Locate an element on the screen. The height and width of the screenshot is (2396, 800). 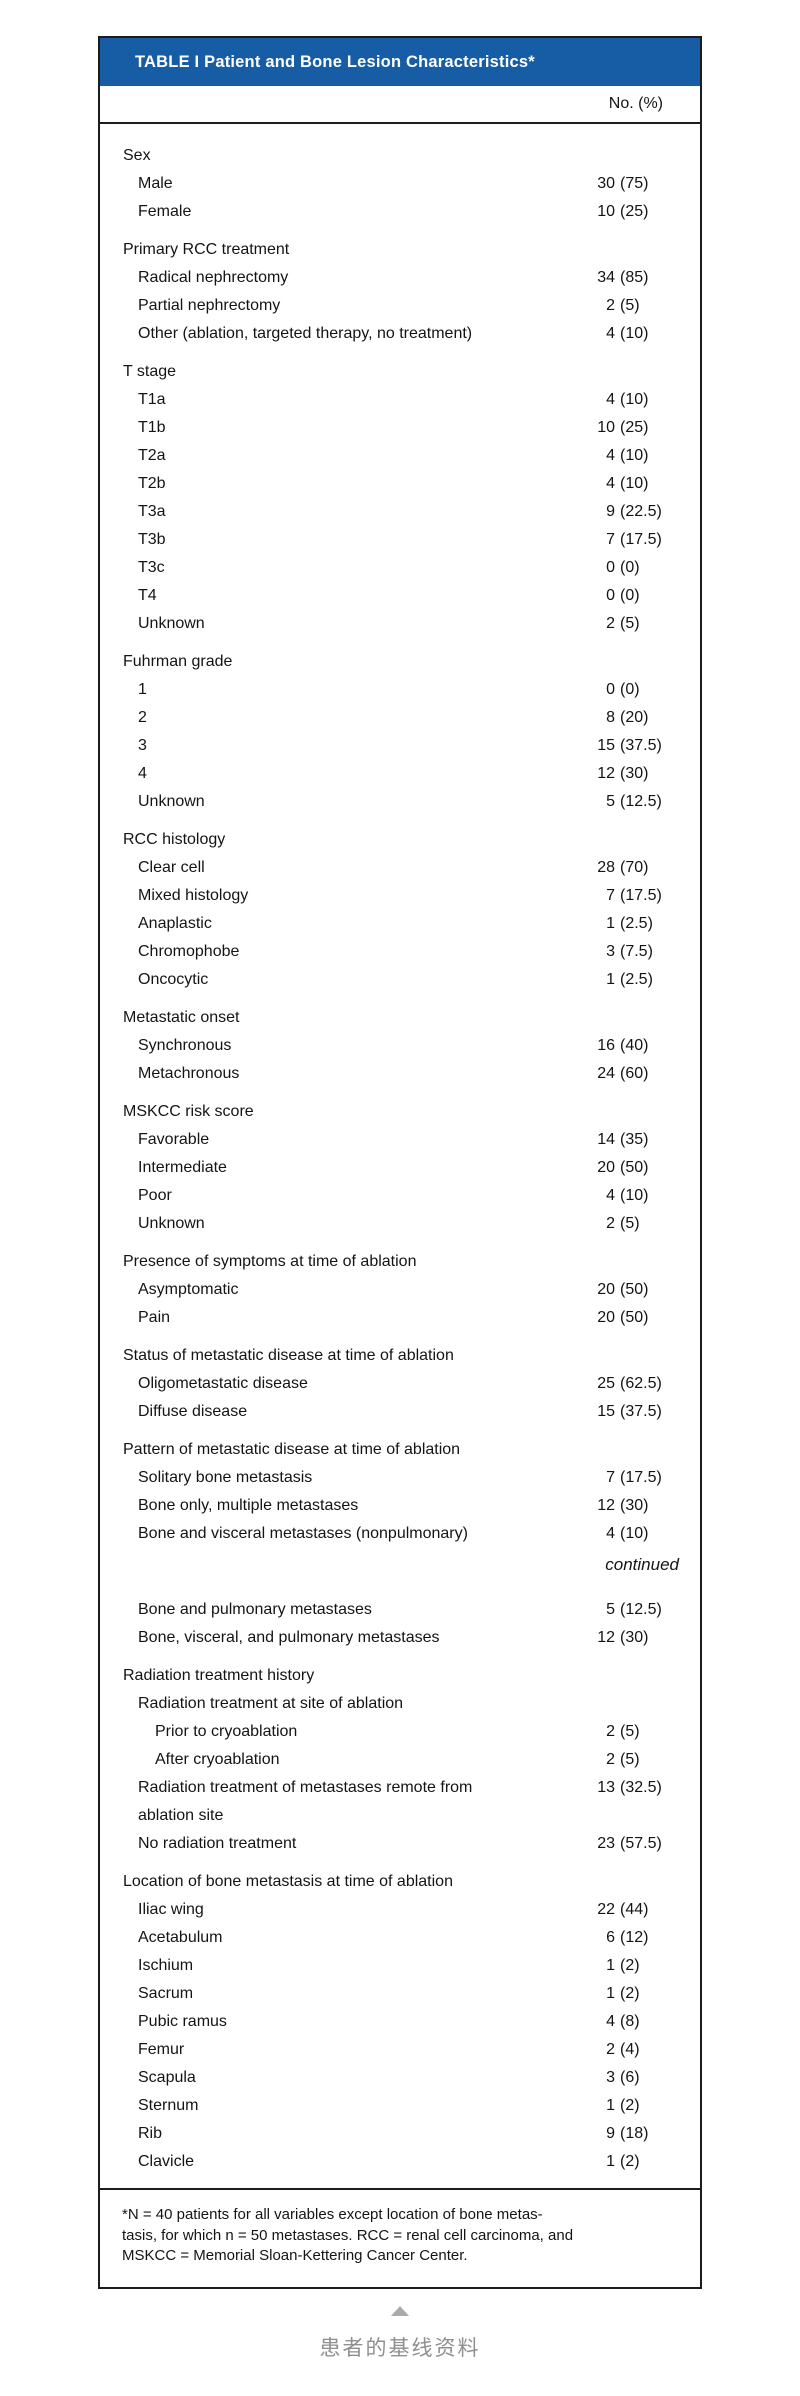
value-count: 23 is located at coordinates (606, 1843).